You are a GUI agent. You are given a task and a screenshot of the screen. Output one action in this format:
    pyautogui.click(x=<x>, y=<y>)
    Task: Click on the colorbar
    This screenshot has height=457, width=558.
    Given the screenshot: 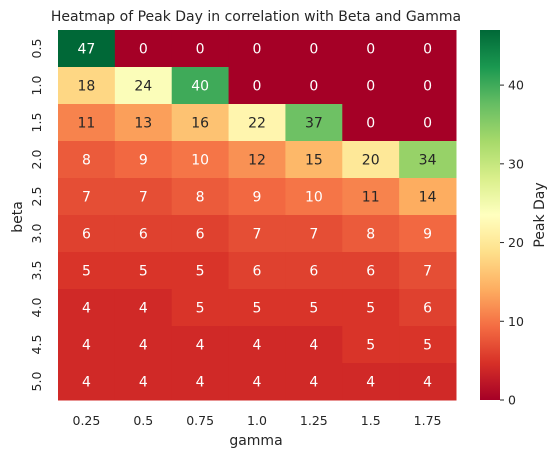 What is the action you would take?
    pyautogui.click(x=490, y=215)
    